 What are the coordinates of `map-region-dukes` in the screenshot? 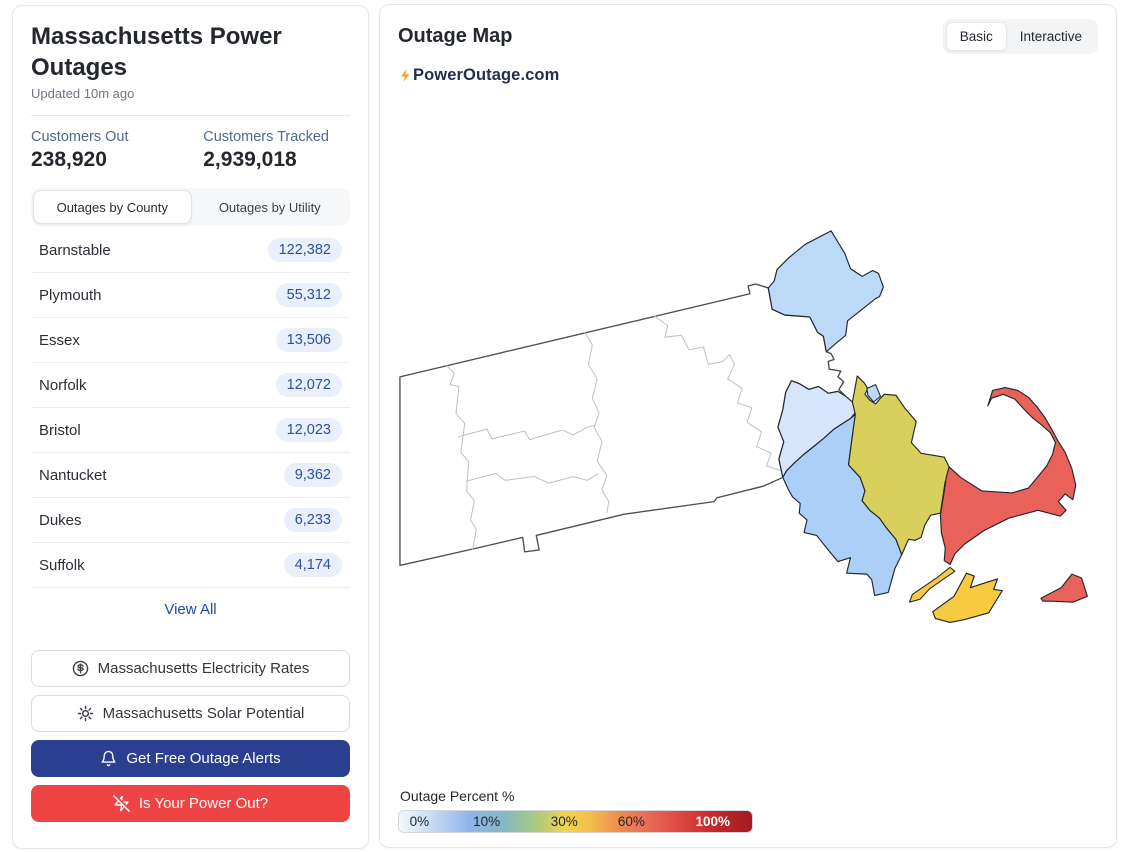 It's located at (967, 597).